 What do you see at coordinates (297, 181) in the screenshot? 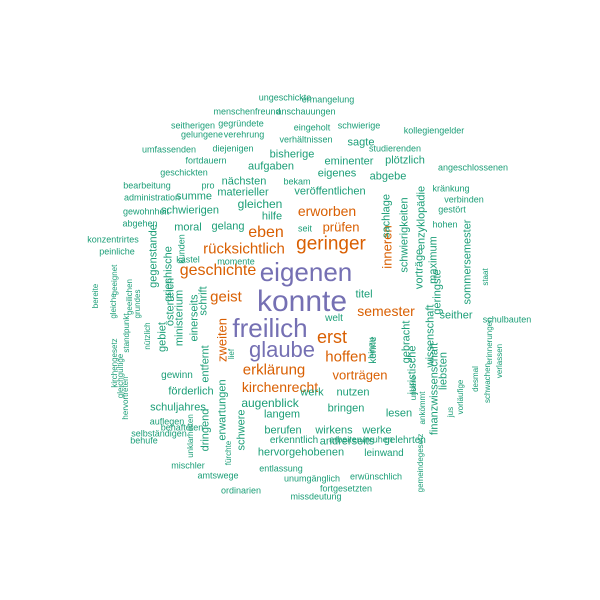
I see `cloud-word: bekam` at bounding box center [297, 181].